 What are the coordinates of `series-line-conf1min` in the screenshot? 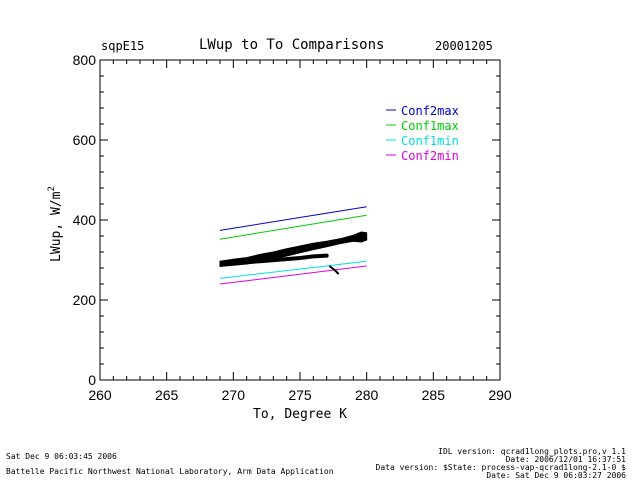 It's located at (293, 269).